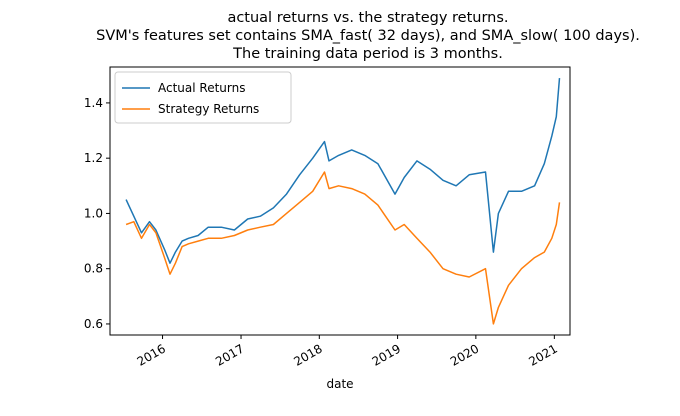 This screenshot has height=416, width=680. I want to click on legend-label-strategy-returns: Strategy Returns, so click(208, 109).